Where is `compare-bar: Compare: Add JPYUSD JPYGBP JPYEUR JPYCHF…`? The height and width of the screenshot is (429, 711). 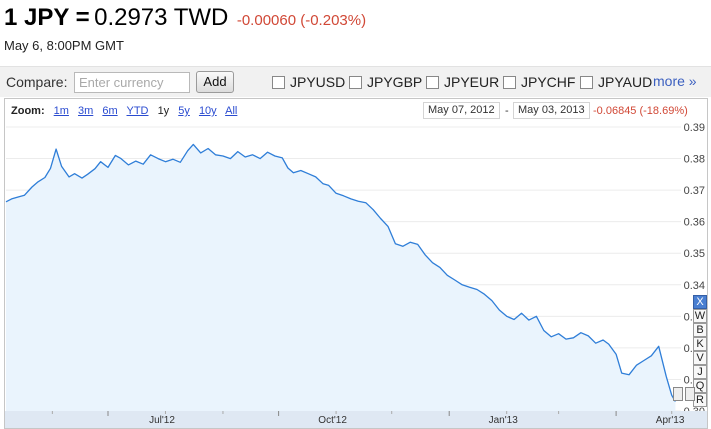 compare-bar: Compare: Add JPYUSD JPYGBP JPYEUR JPYCHF… is located at coordinates (355, 81).